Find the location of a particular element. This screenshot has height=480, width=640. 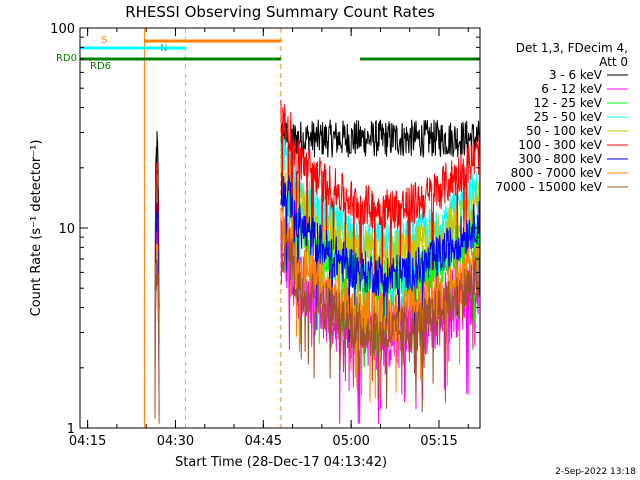

legend-label-2: 12 - 25 keV is located at coordinates (568, 103).